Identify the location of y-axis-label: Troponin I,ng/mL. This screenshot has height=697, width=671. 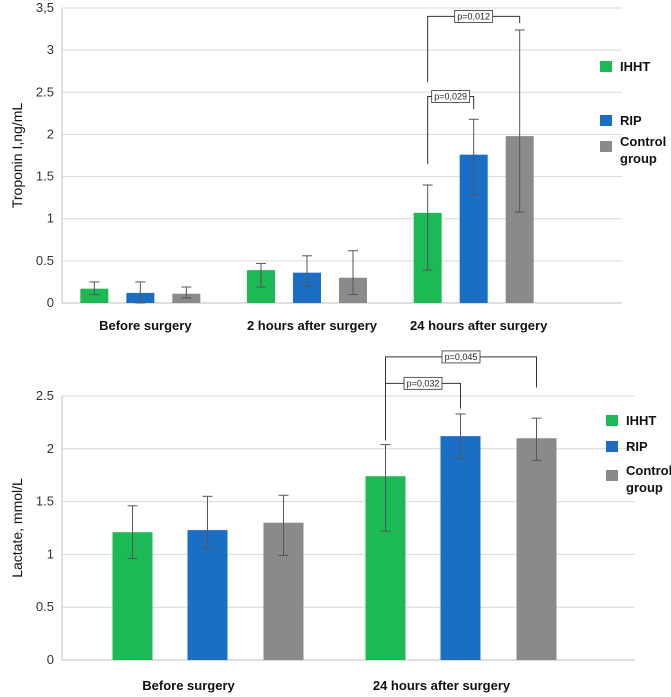
(17, 156).